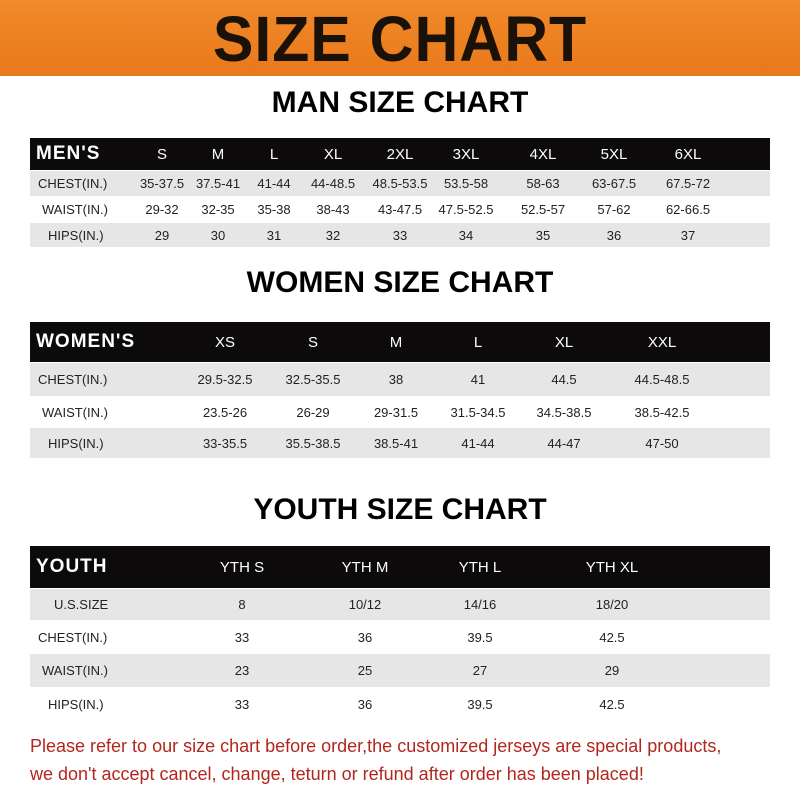  Describe the element at coordinates (480, 637) in the screenshot. I see `measurement-value: 39.5` at that location.